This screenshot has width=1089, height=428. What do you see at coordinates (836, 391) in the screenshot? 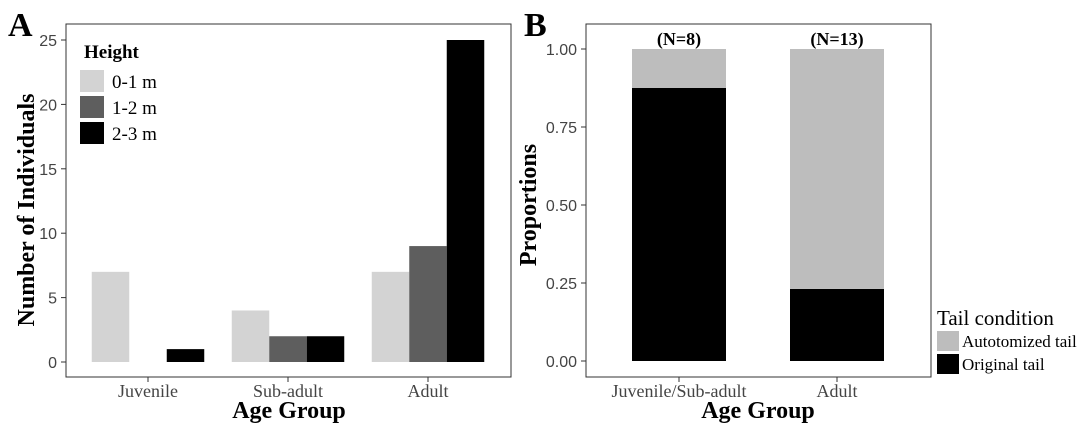
I see `panel-b-x-tick-label: Adult` at bounding box center [836, 391].